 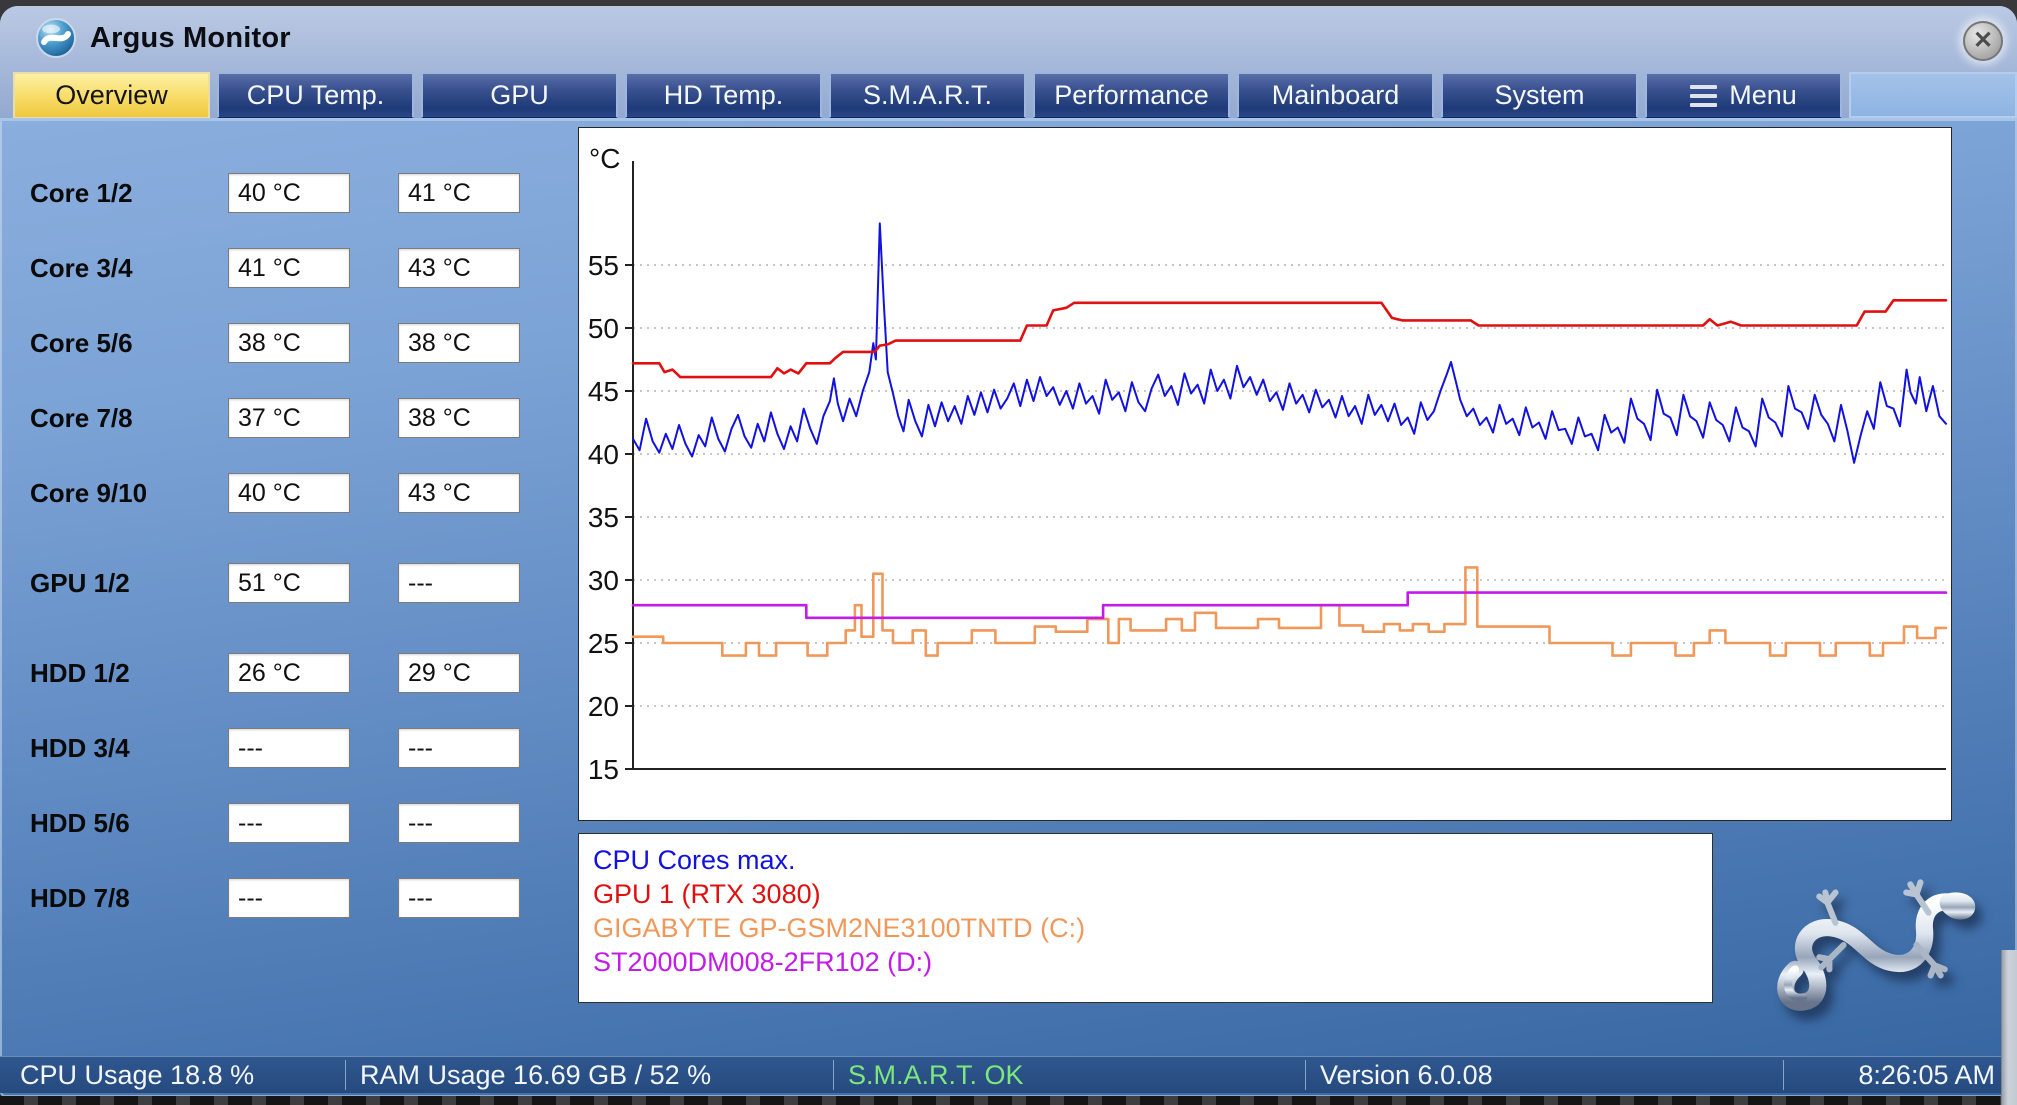 What do you see at coordinates (80, 583) in the screenshot?
I see `sensor-label-gpu-1-2: GPU 1/2` at bounding box center [80, 583].